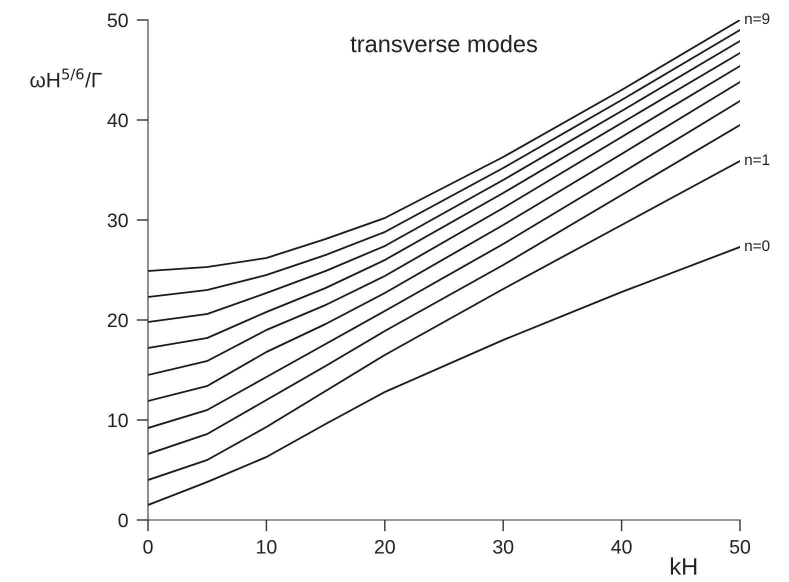  I want to click on series-label: n=9, so click(757, 18).